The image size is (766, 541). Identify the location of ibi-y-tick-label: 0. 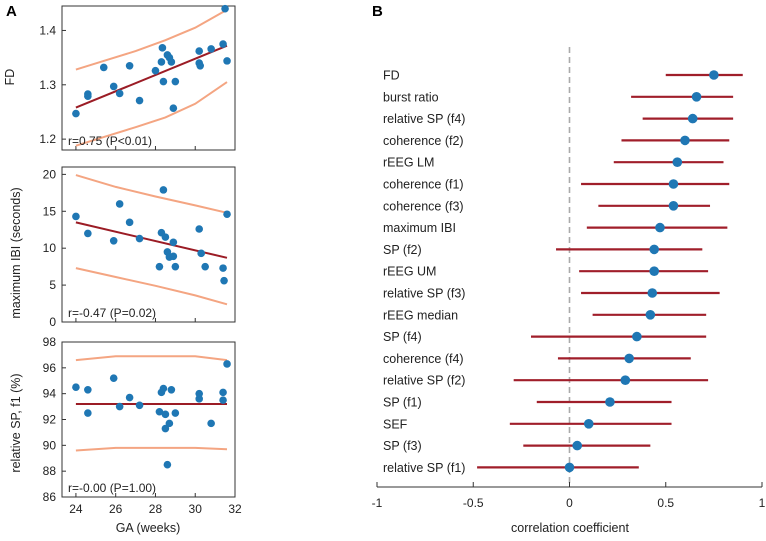
(52, 322).